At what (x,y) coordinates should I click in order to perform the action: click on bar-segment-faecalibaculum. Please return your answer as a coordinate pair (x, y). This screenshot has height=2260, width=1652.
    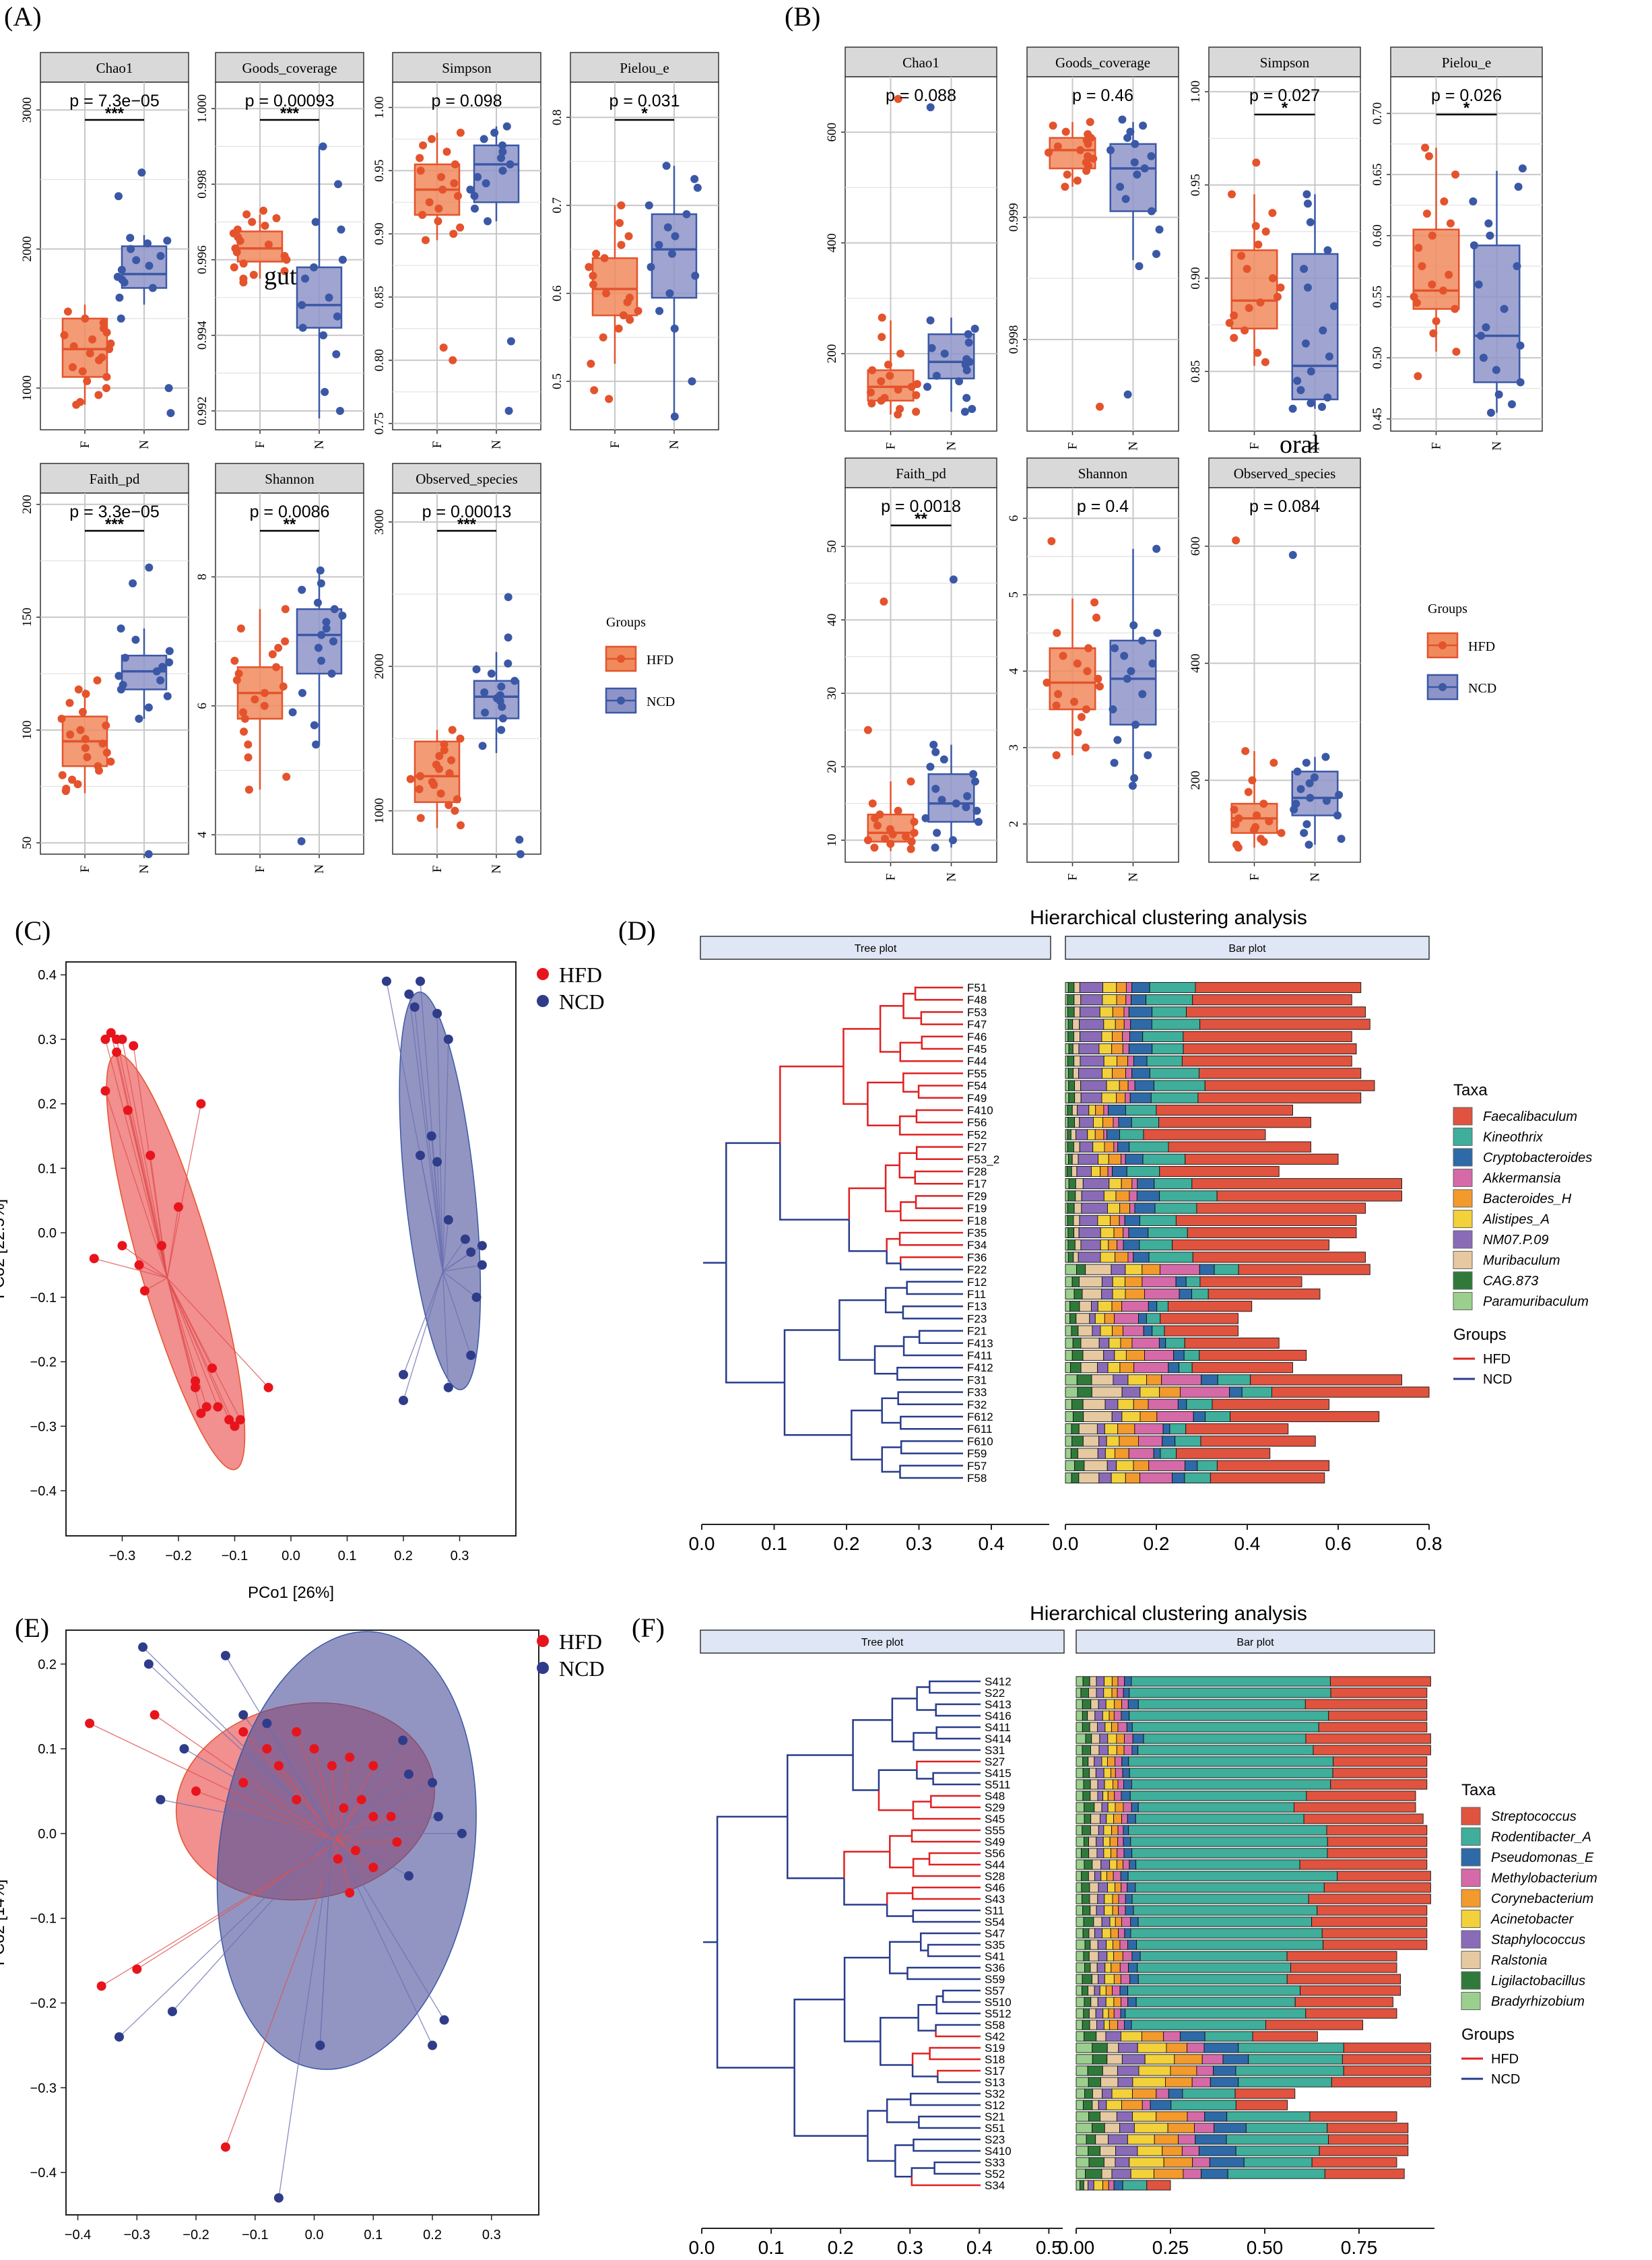
    Looking at the image, I should click on (1272, 1000).